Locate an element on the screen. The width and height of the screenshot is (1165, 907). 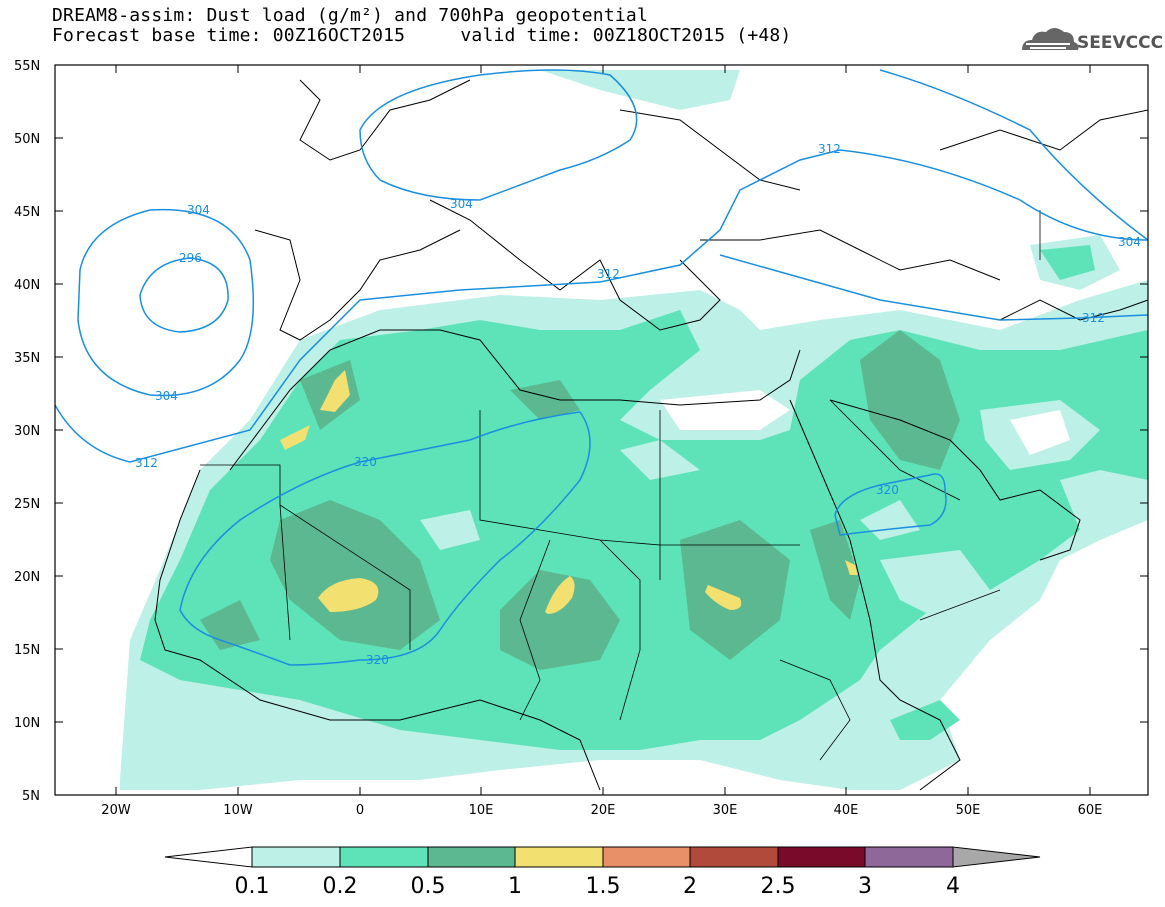
lon-label: 60E is located at coordinates (1090, 810).